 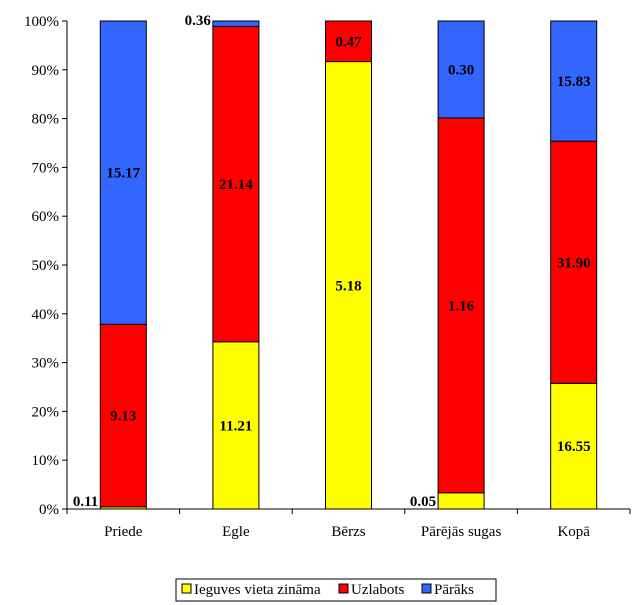 I want to click on legend: Ieguves vieta zināma Uzlabots Pārāks, so click(x=336, y=590).